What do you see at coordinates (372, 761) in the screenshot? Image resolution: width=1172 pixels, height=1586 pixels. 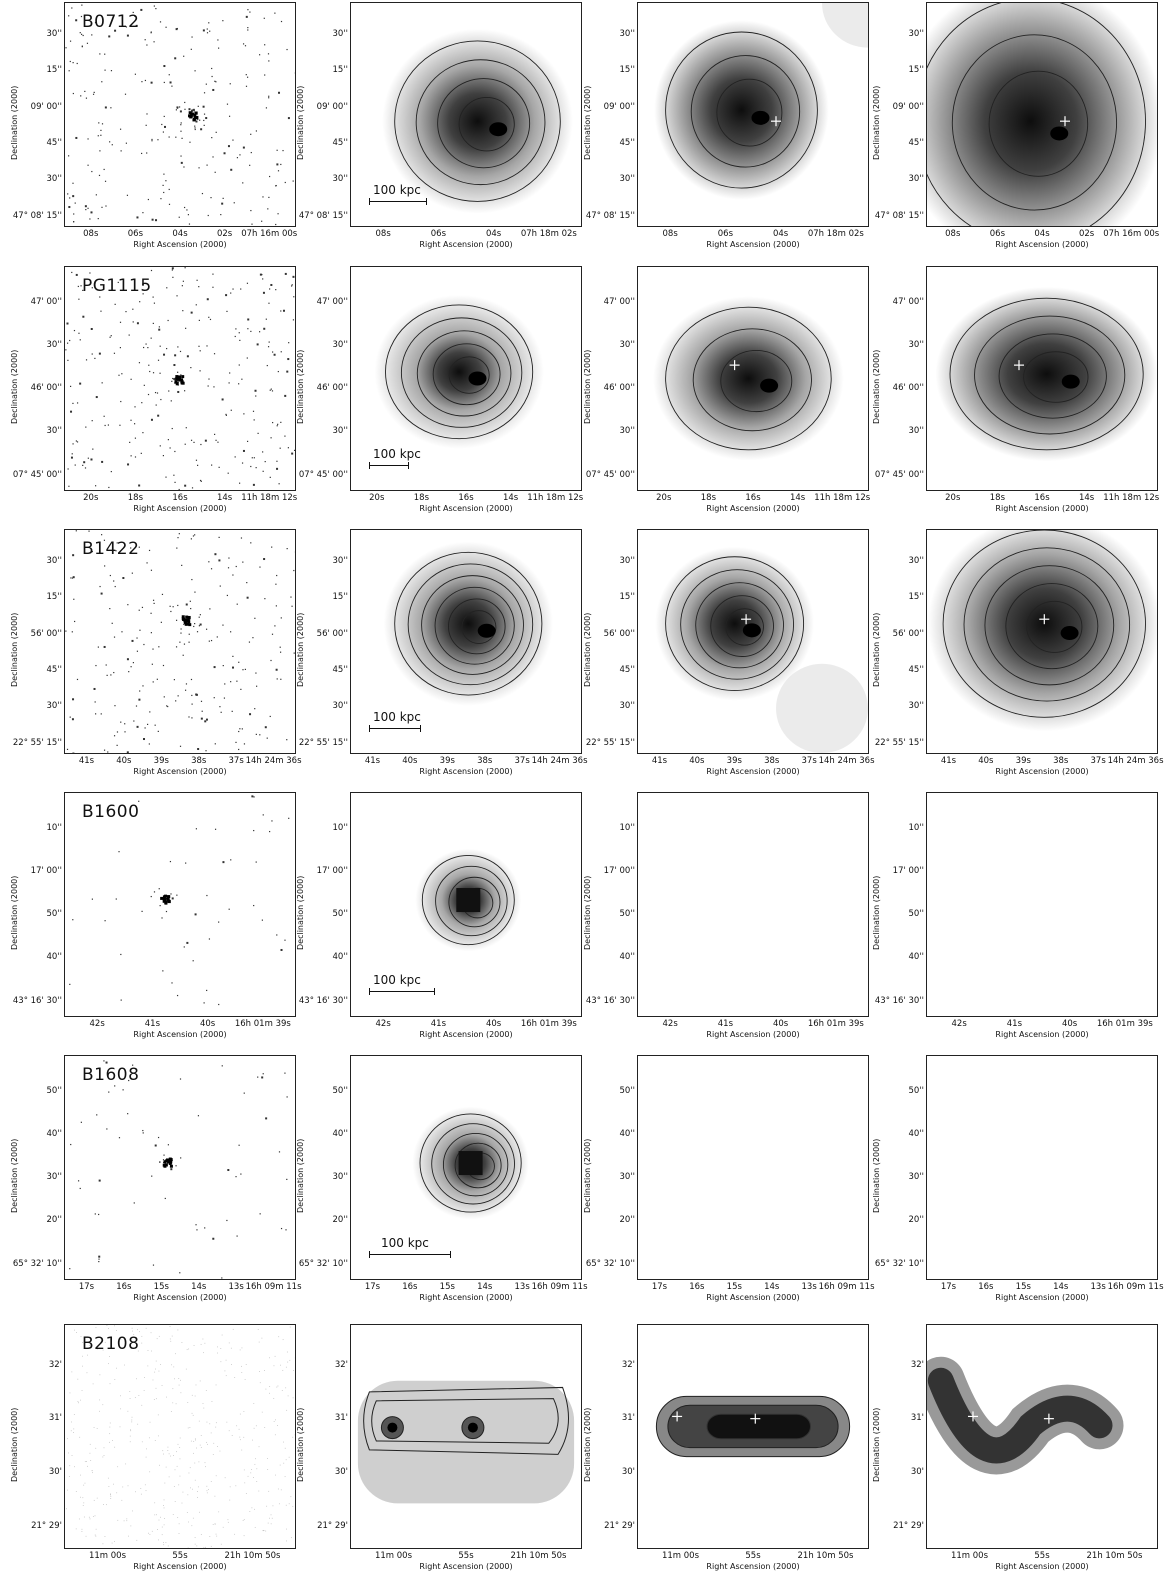 I see `x-tick-label: 41s` at bounding box center [372, 761].